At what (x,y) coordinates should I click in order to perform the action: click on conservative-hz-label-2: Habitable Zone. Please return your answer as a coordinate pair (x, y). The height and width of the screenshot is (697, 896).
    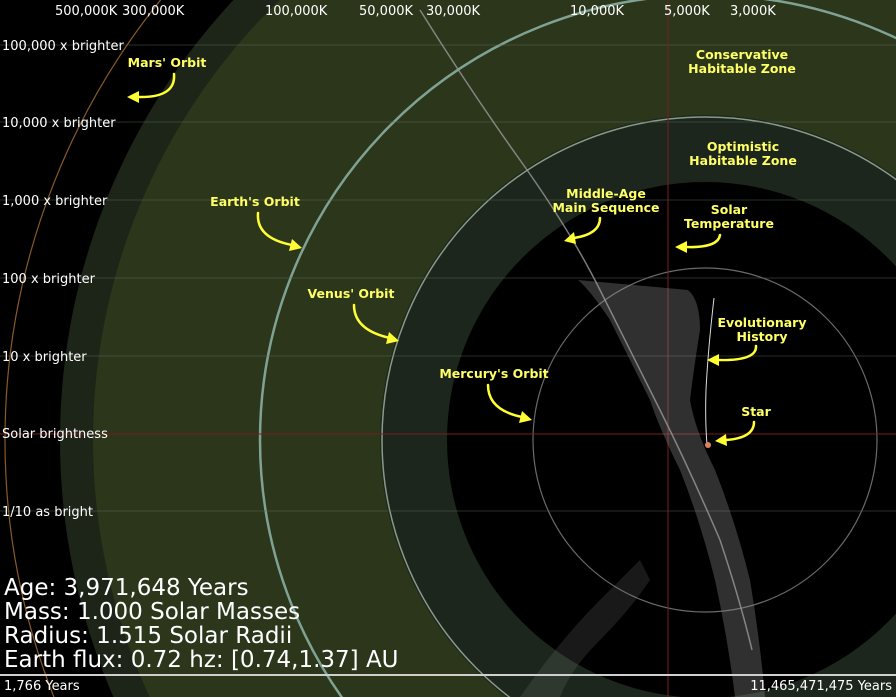
    Looking at the image, I should click on (742, 68).